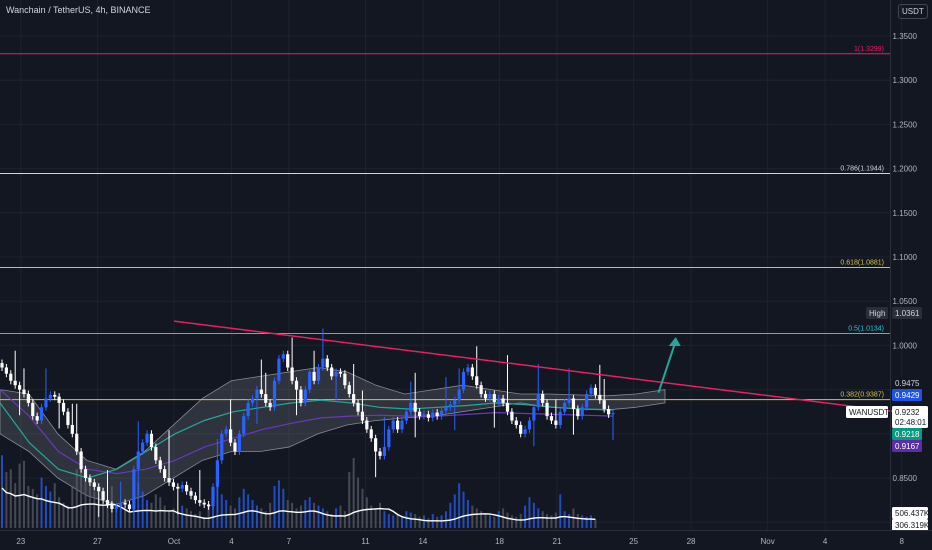  Describe the element at coordinates (907, 395) in the screenshot. I see `price-label-0-9429: 0.9429` at that location.